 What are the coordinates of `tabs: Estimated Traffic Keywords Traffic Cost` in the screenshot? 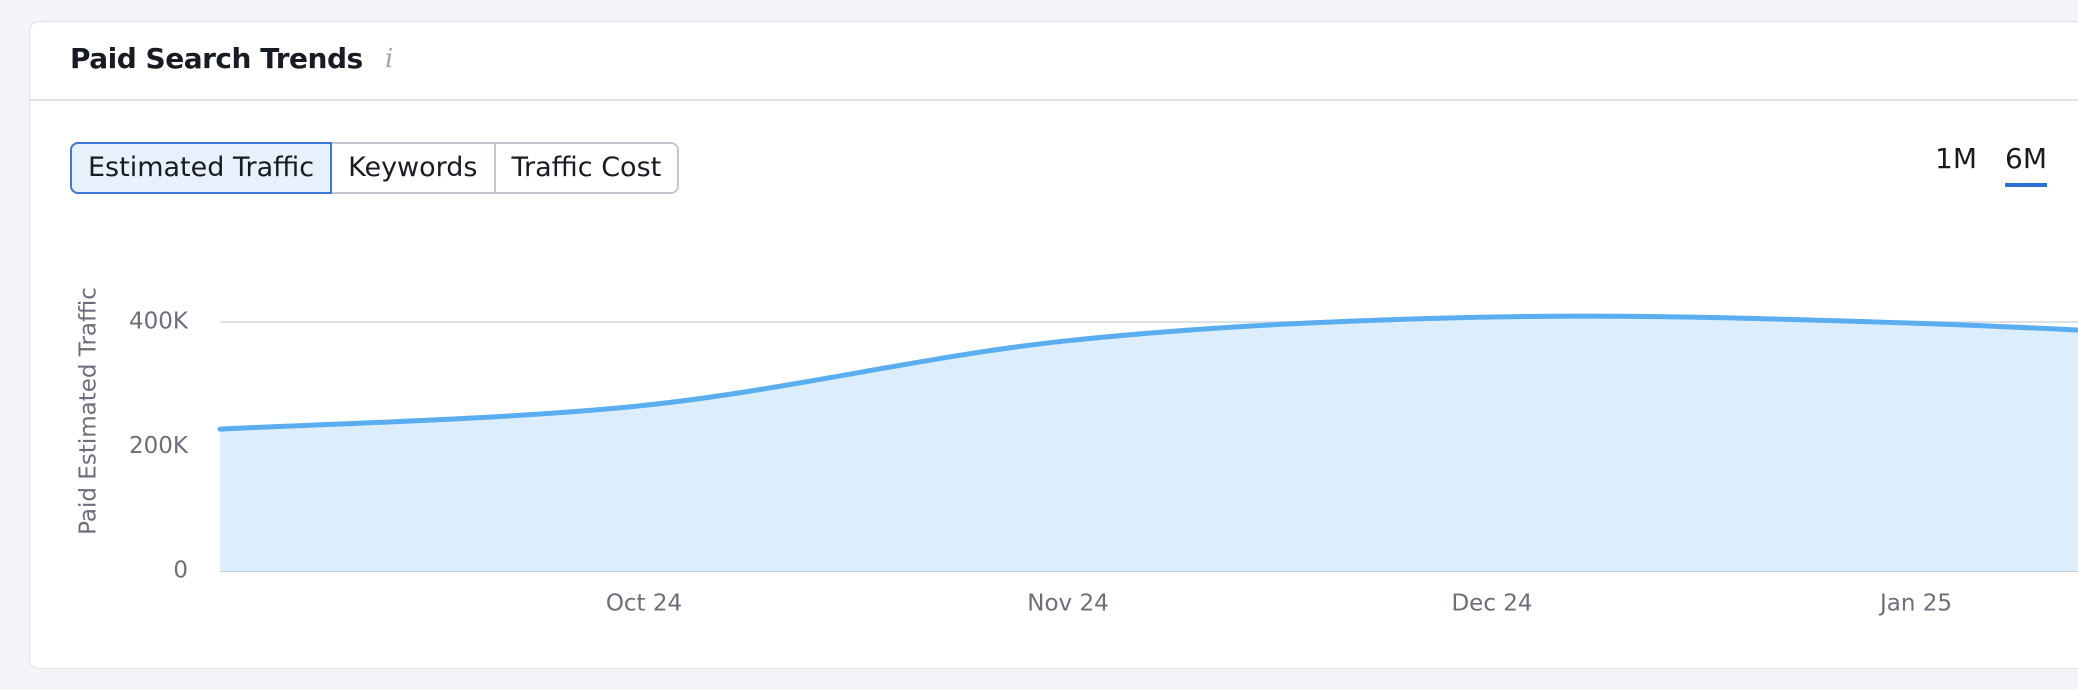 It's located at (375, 168).